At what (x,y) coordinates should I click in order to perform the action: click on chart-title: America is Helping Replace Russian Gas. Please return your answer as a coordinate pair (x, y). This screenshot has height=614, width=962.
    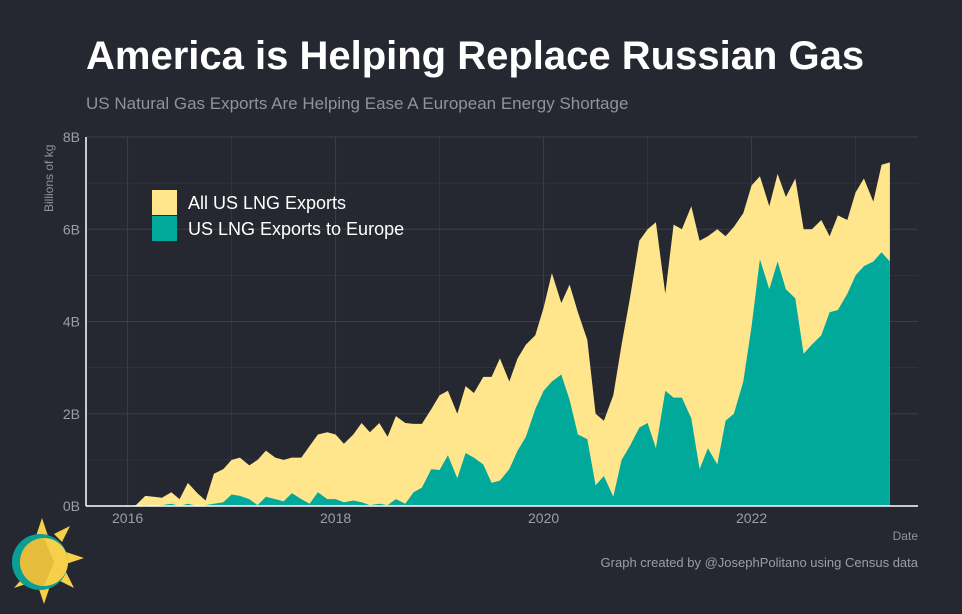
    Looking at the image, I should click on (475, 56).